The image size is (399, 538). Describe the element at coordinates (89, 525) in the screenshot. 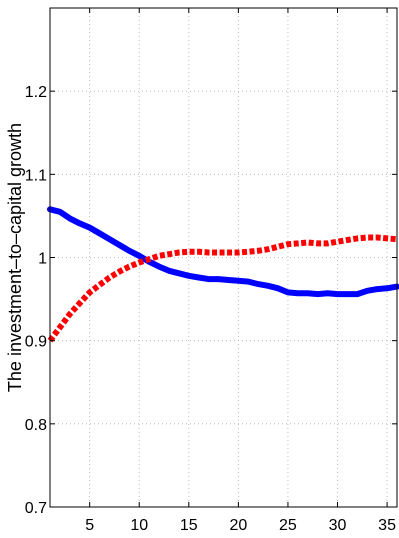

I see `x-tick-label: 5` at that location.